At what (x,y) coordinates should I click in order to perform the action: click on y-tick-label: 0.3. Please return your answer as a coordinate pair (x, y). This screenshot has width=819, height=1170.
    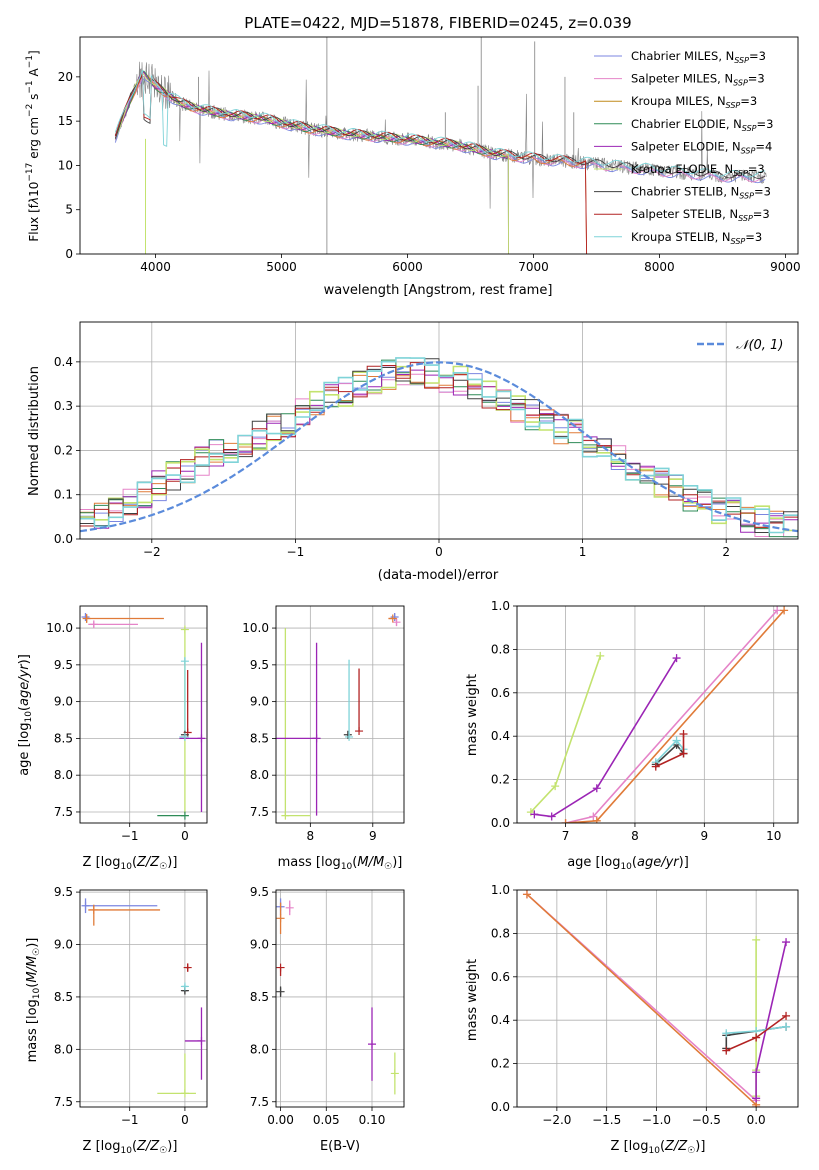
    Looking at the image, I should click on (63, 406).